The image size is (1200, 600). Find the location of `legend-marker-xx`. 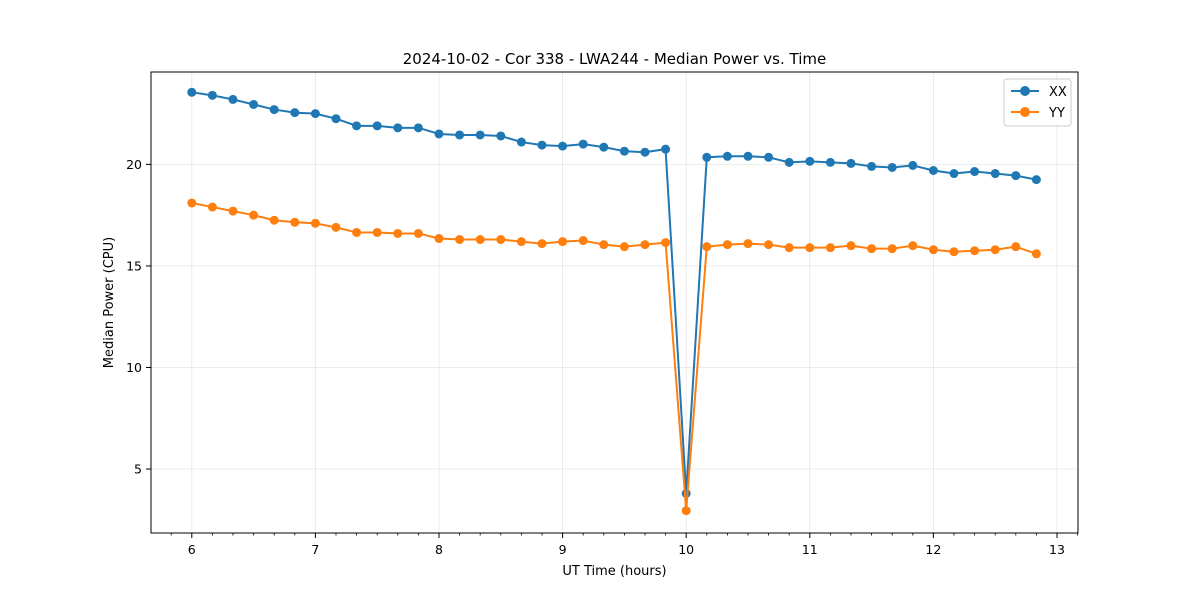

legend-marker-xx is located at coordinates (1025, 91).